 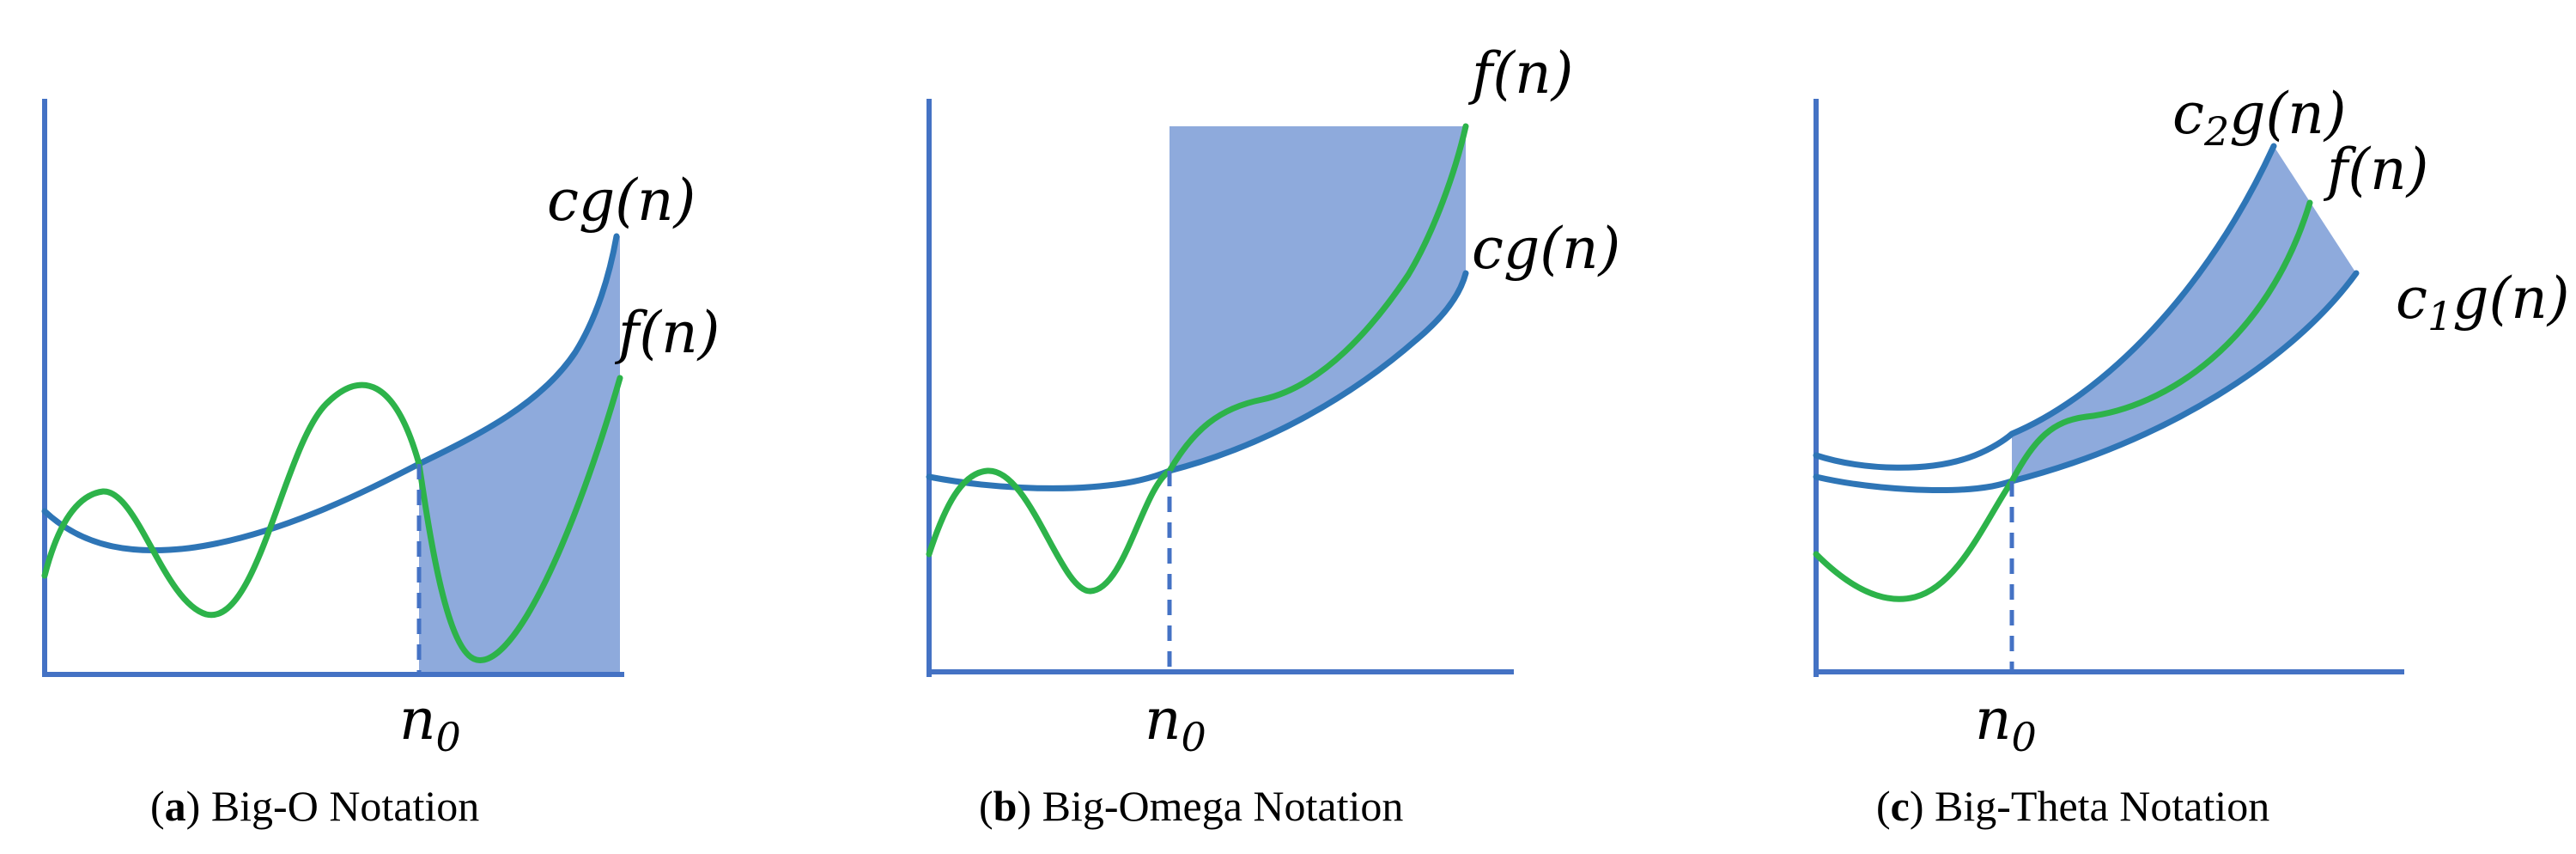 What do you see at coordinates (1320, 377) in the screenshot?
I see `big-omega-unshaded-area` at bounding box center [1320, 377].